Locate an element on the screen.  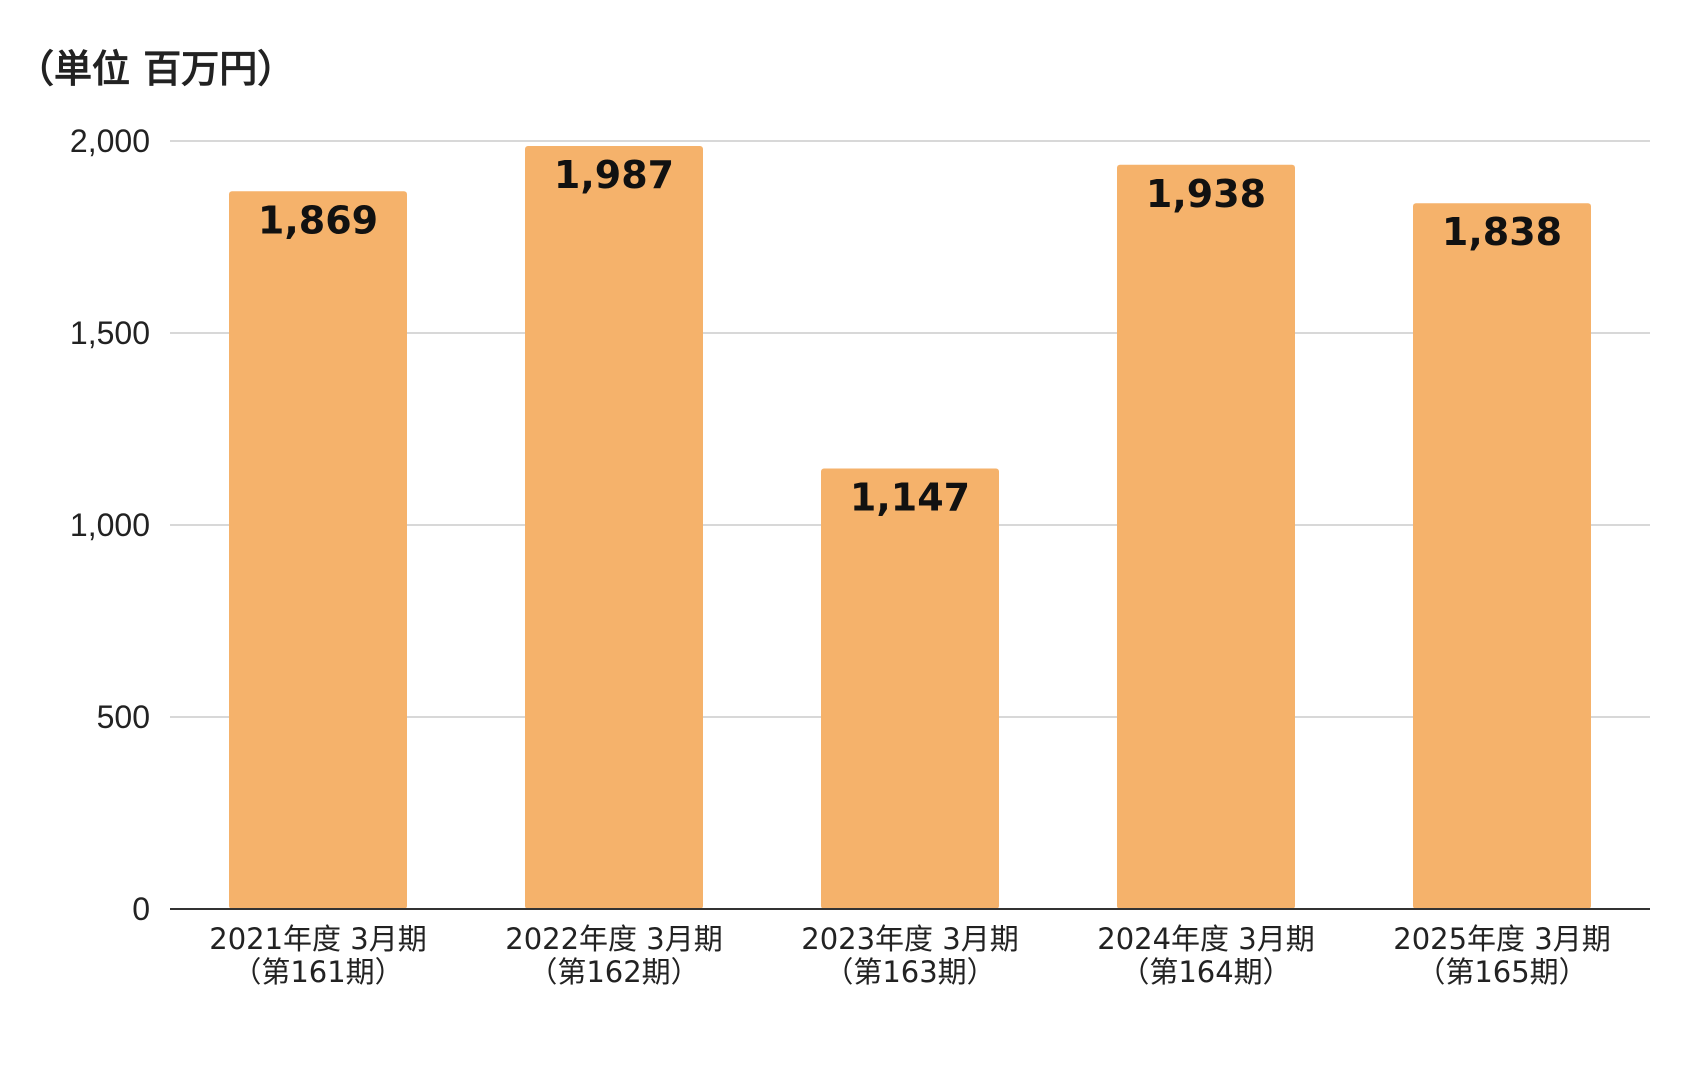
x-tick-label: 2021年度 3月期 is located at coordinates (317, 939).